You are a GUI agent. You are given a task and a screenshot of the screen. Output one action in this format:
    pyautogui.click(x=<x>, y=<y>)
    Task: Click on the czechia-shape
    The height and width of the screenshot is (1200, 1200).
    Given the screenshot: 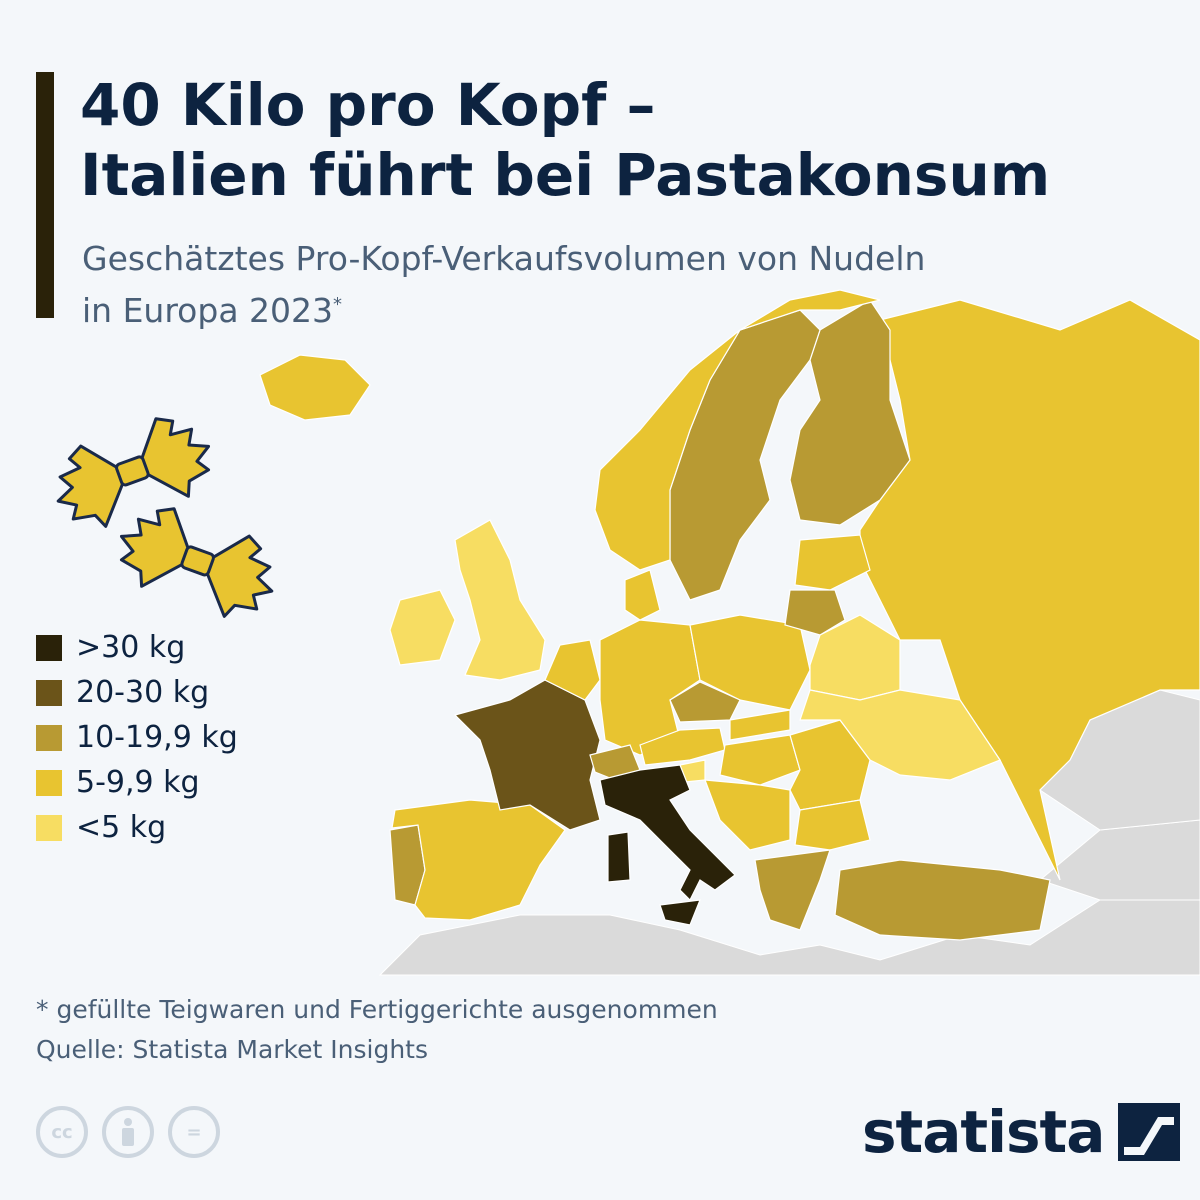 What is the action you would take?
    pyautogui.click(x=705, y=702)
    